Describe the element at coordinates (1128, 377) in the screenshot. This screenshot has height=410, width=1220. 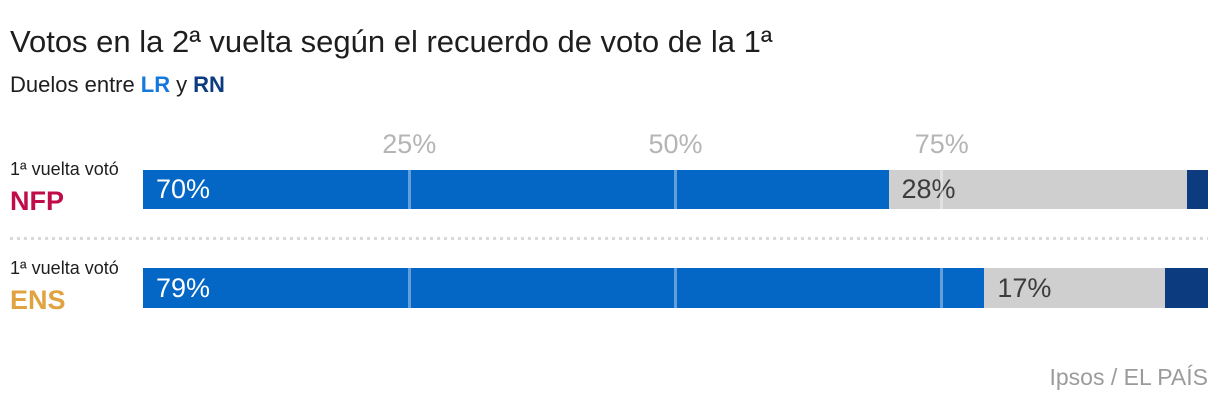
I see `source-credit: Ipsos / EL PAÍS` at that location.